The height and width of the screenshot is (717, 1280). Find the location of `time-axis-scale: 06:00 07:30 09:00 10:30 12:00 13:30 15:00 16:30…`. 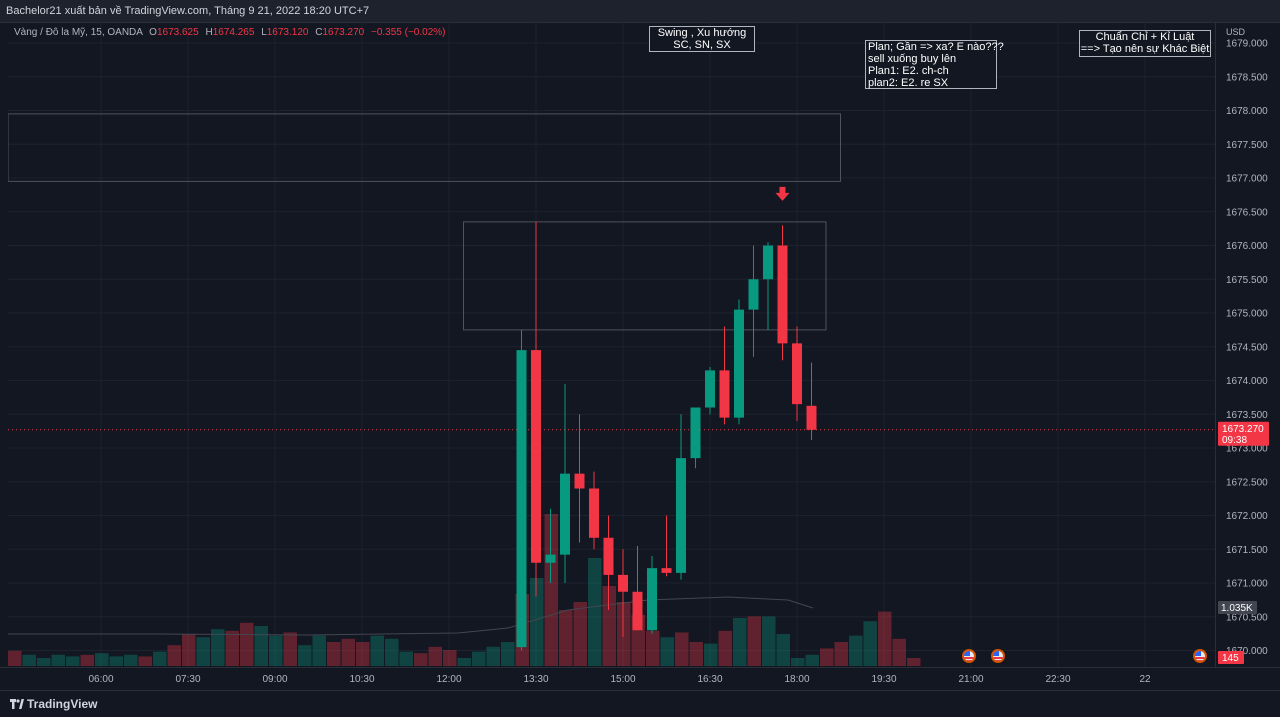

time-axis-scale: 06:00 07:30 09:00 10:30 12:00 13:30 15:00 16:30… is located at coordinates (640, 679).